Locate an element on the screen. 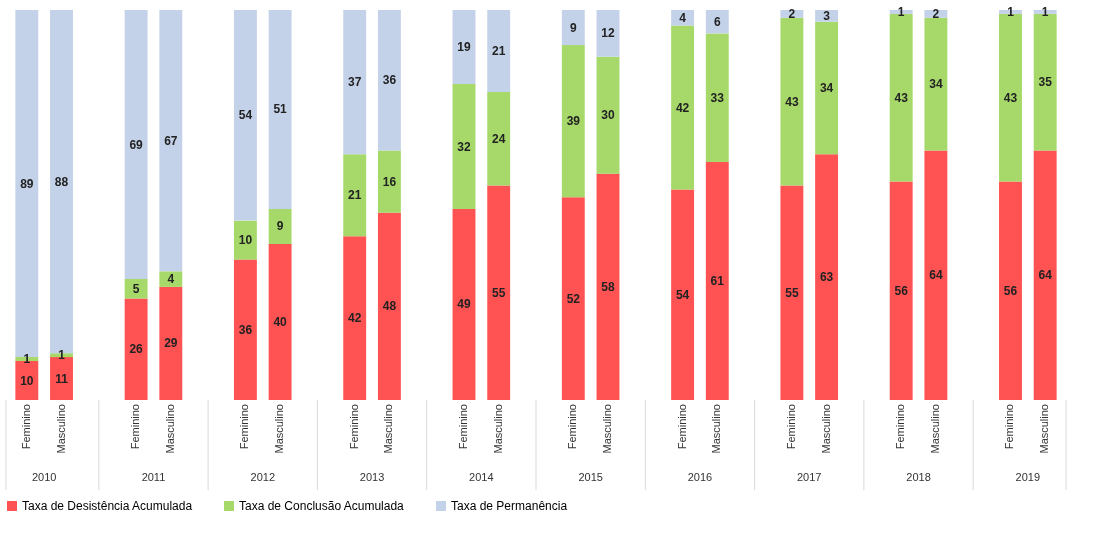 The width and height of the screenshot is (1102, 534). text: 2012 is located at coordinates (262, 477).